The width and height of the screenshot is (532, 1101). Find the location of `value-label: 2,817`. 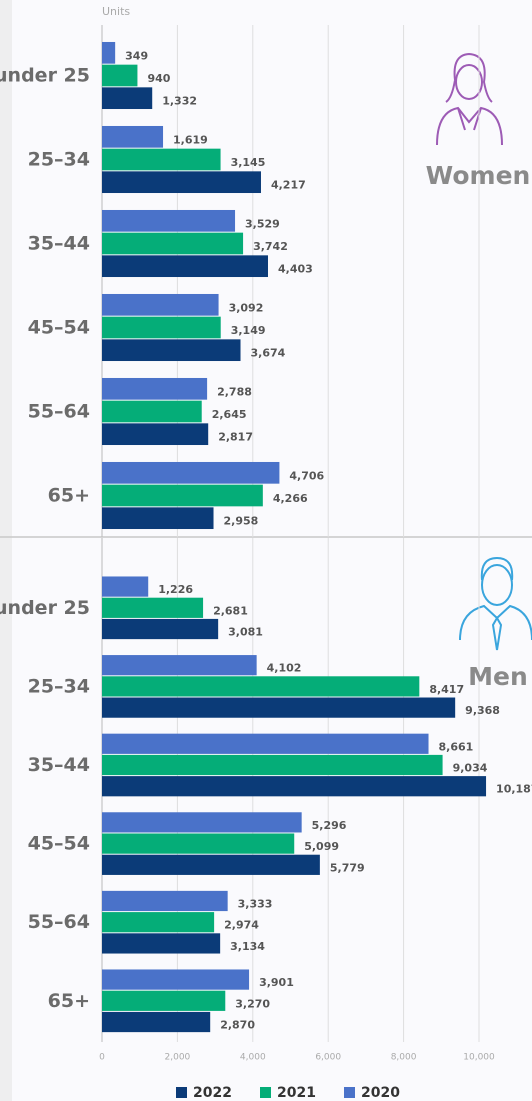

value-label: 2,817 is located at coordinates (235, 437).